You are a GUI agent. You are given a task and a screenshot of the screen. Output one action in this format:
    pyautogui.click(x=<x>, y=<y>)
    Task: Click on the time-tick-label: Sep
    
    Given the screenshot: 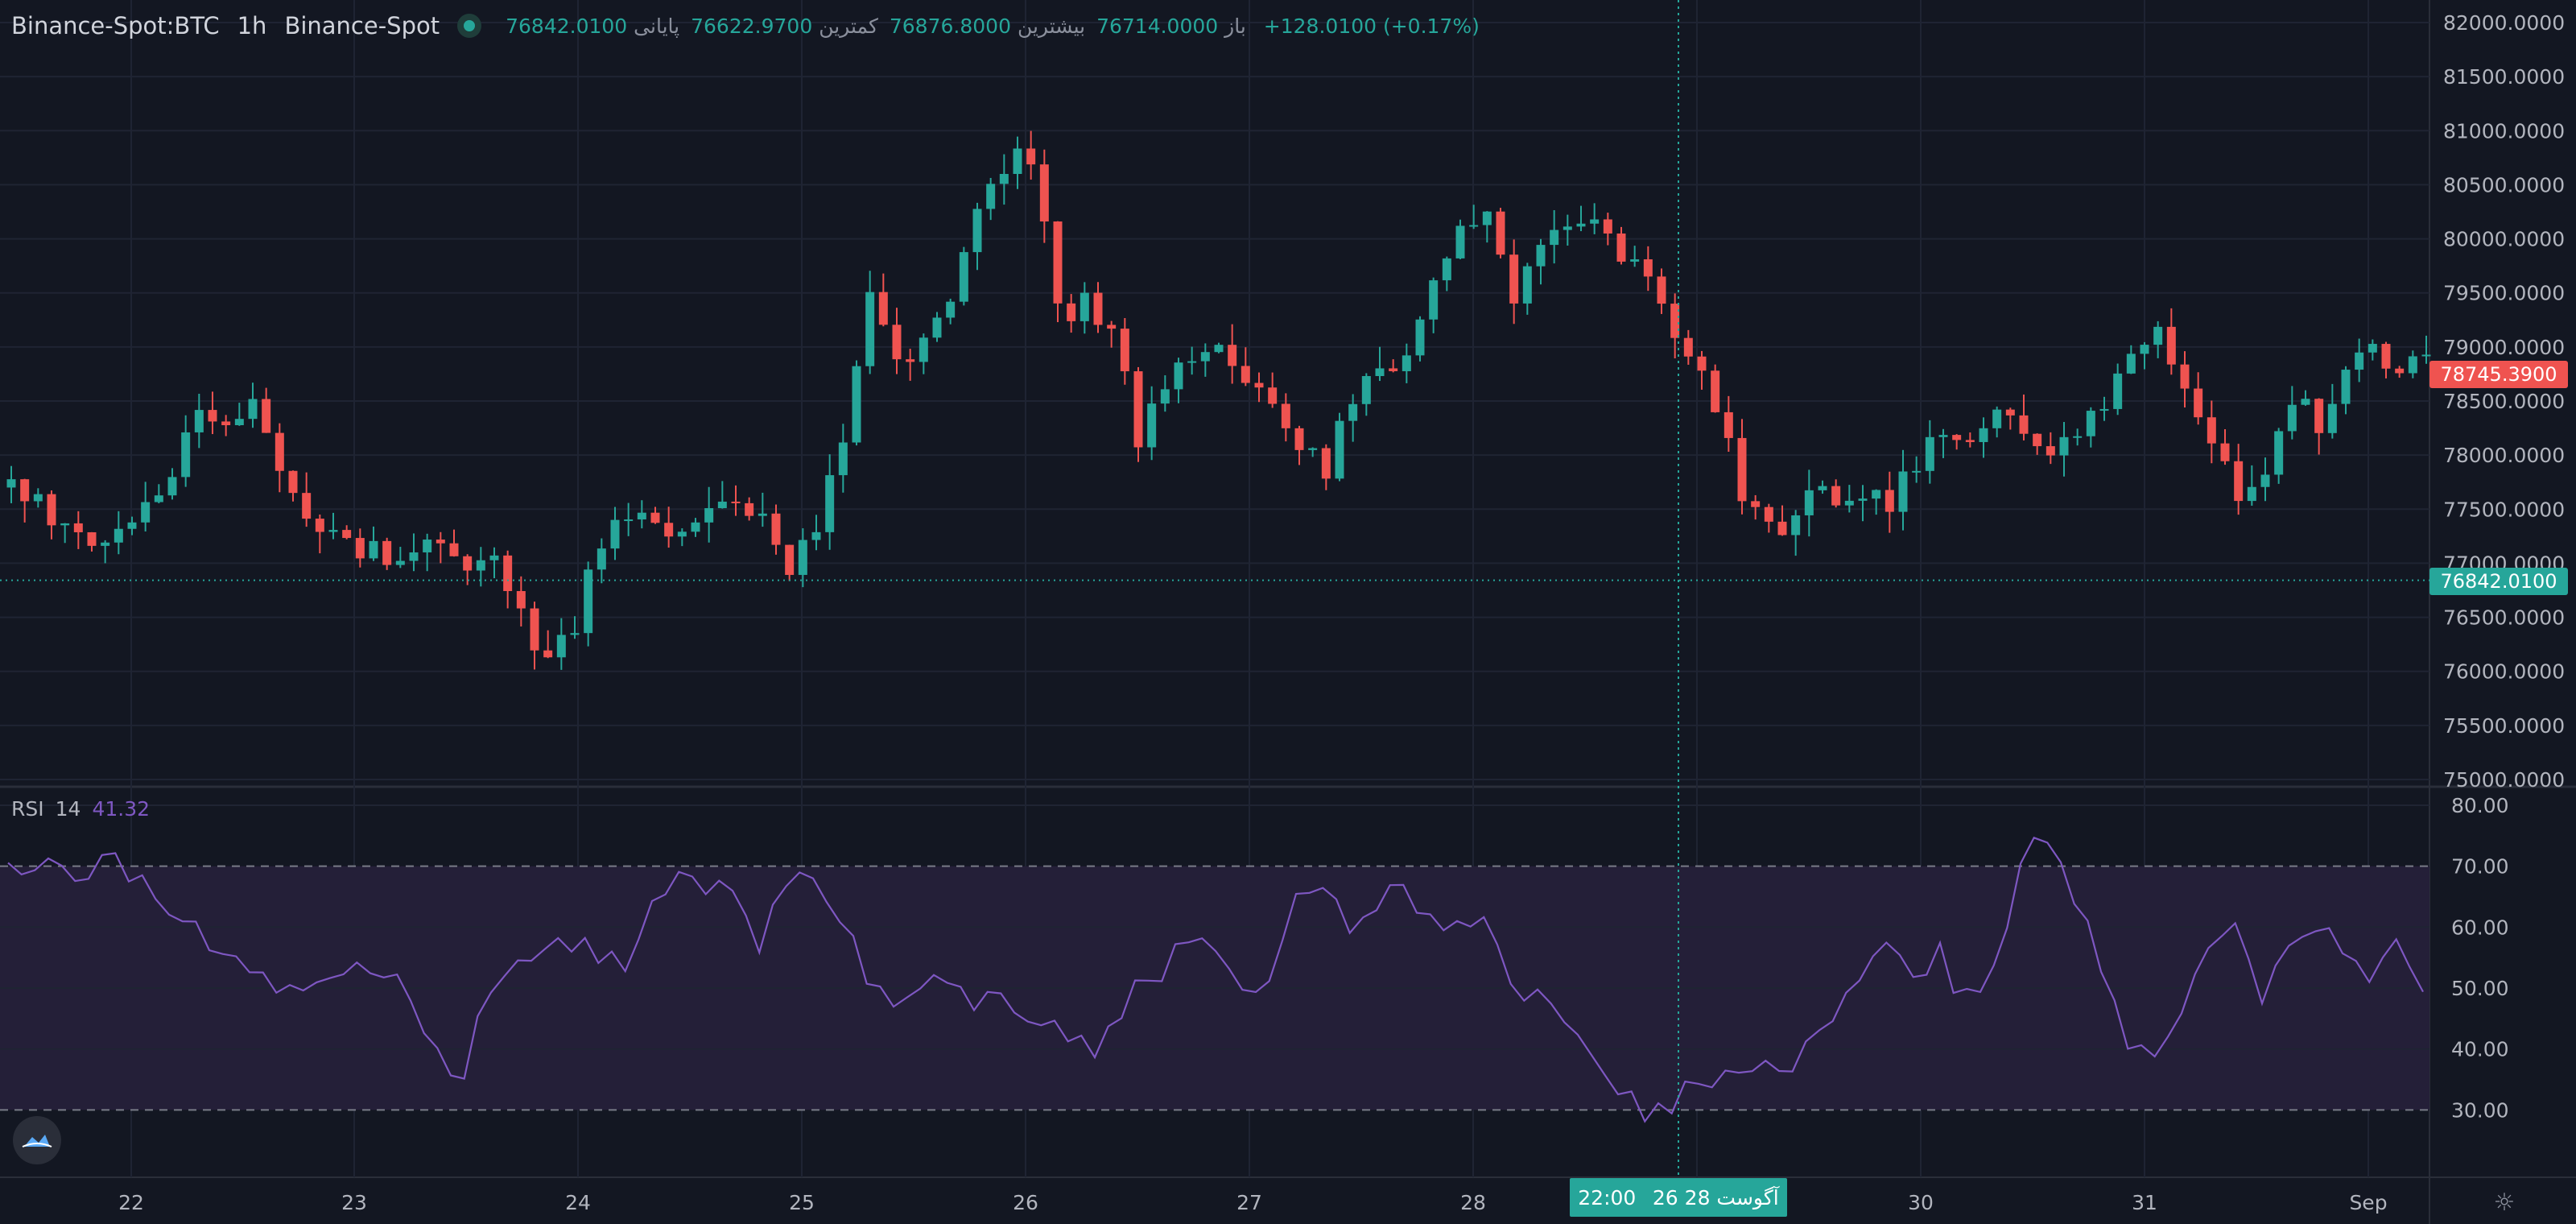 What is the action you would take?
    pyautogui.click(x=2368, y=1202)
    